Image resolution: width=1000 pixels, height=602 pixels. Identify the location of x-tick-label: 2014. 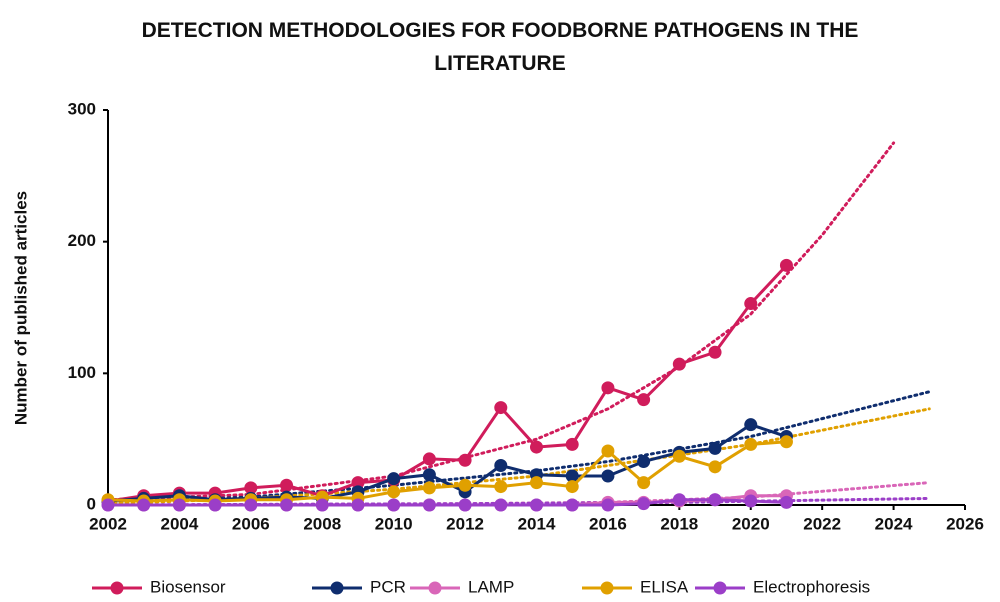
(537, 523).